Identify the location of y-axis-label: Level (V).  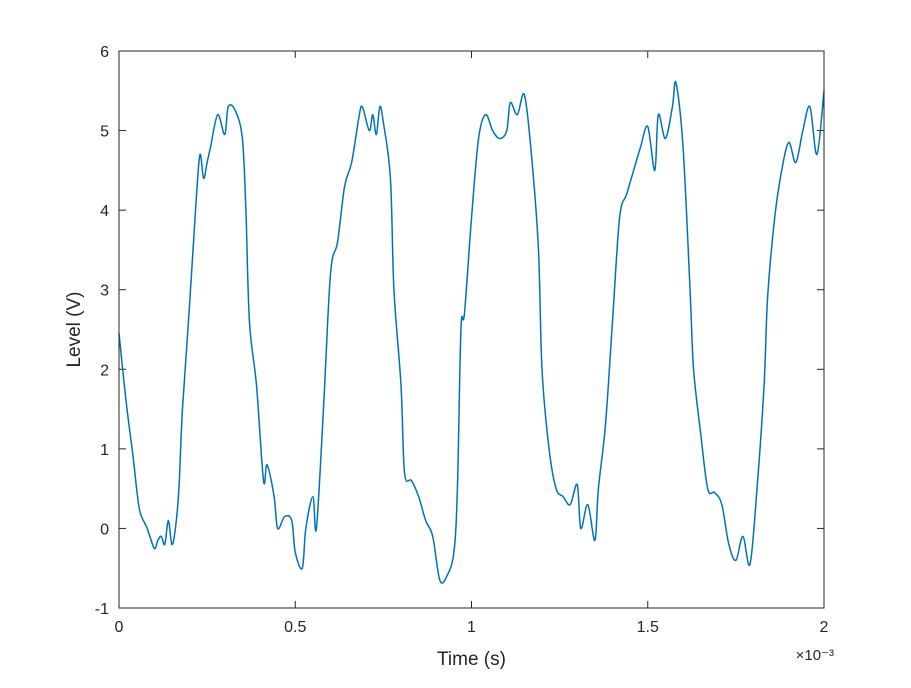
(74, 329).